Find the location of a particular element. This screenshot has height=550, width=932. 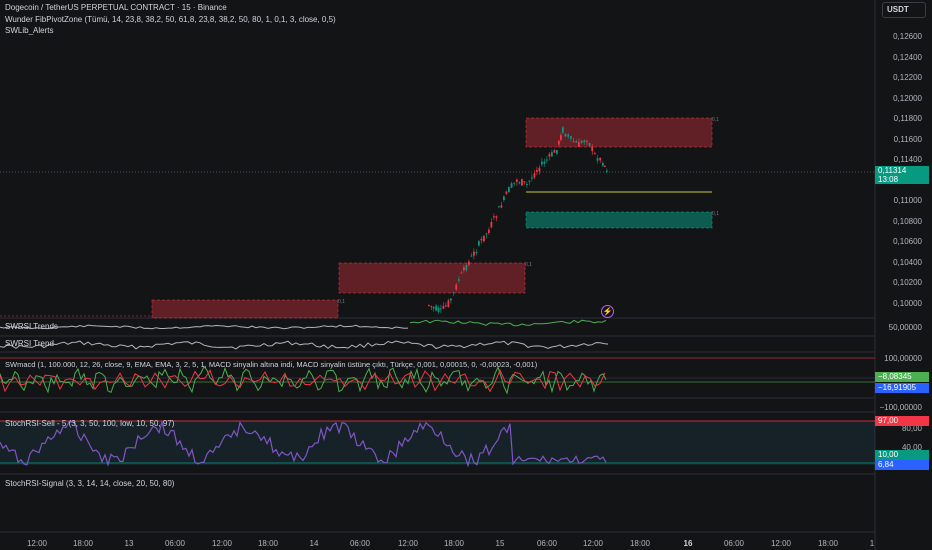

stoch-tag-97: 97,00 is located at coordinates (902, 421).